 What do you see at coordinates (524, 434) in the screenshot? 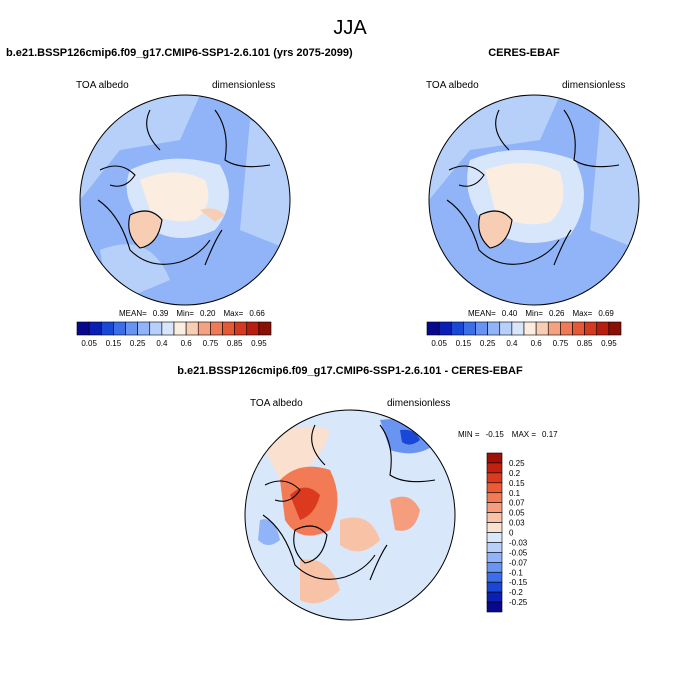
I see `stat-text: MAX =` at bounding box center [524, 434].